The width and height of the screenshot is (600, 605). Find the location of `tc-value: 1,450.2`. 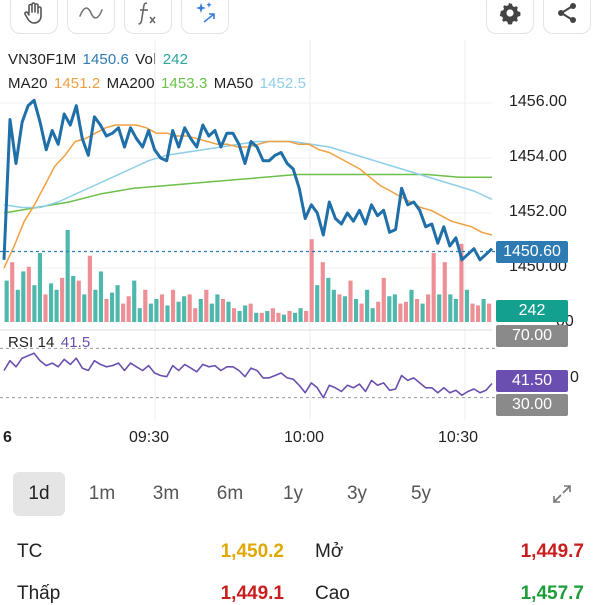

tc-value: 1,450.2 is located at coordinates (252, 551).